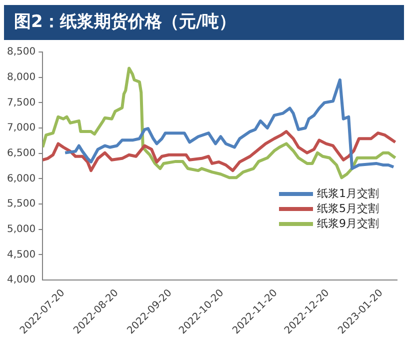  Describe the element at coordinates (204, 22) in the screenshot. I see `chart-title: 图2：纸浆期货价格（元/吨）` at that location.